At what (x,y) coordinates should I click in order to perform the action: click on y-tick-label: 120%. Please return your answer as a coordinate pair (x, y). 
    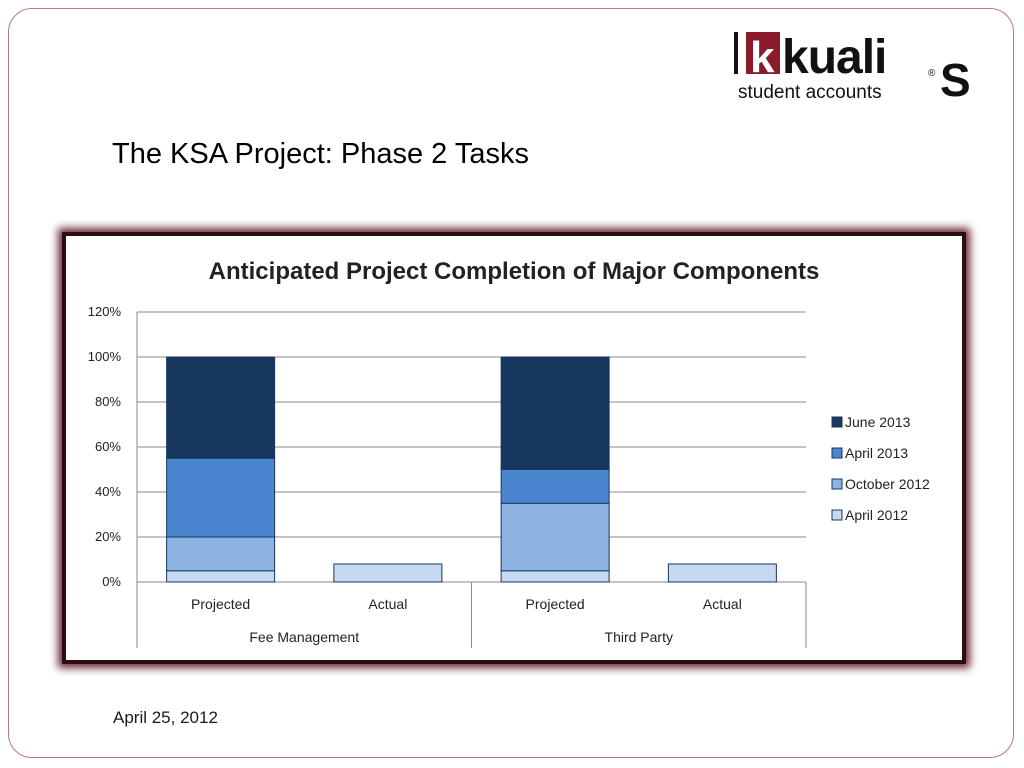
    Looking at the image, I should click on (105, 311).